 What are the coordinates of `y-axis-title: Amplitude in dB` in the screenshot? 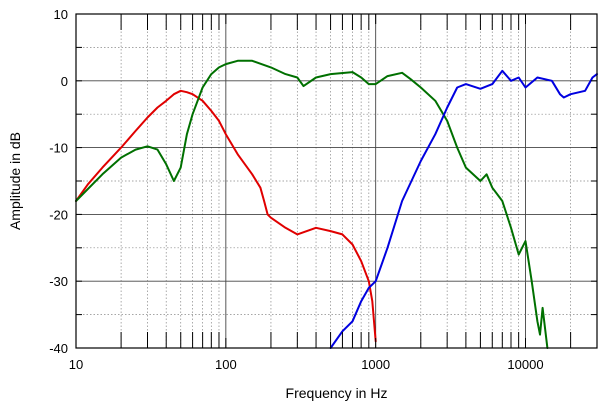 It's located at (15, 181).